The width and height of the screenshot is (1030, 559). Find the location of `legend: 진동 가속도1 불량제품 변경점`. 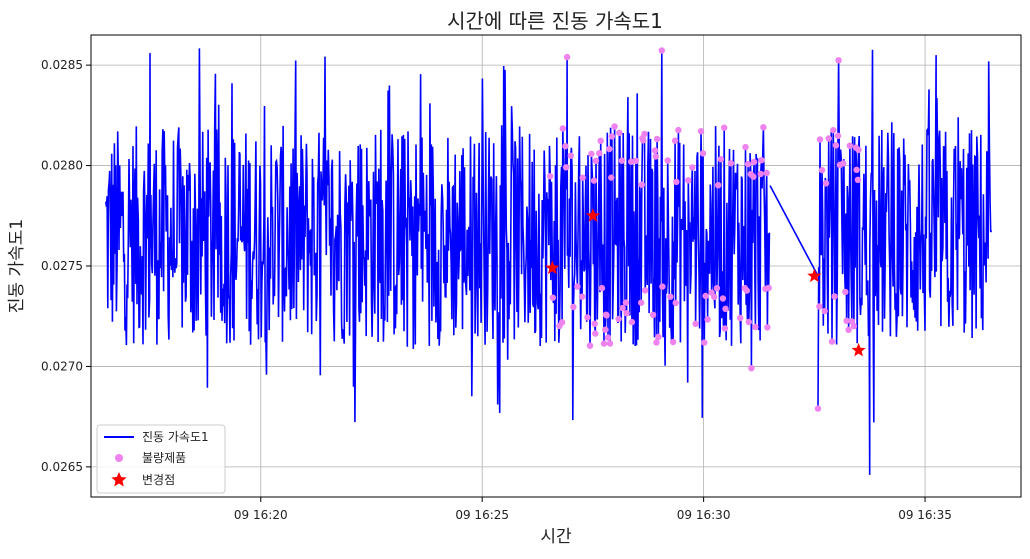

legend: 진동 가속도1 불량제품 변경점 is located at coordinates (161, 459).